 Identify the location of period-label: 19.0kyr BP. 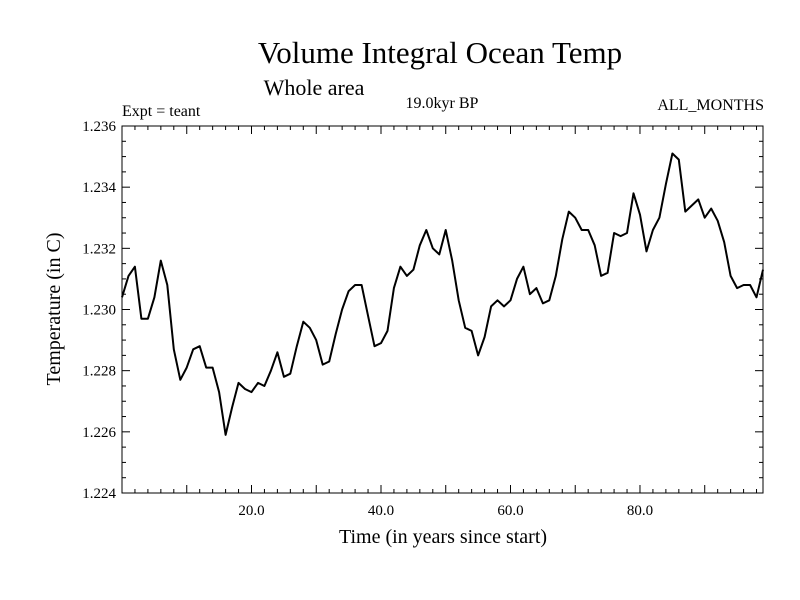
(442, 103).